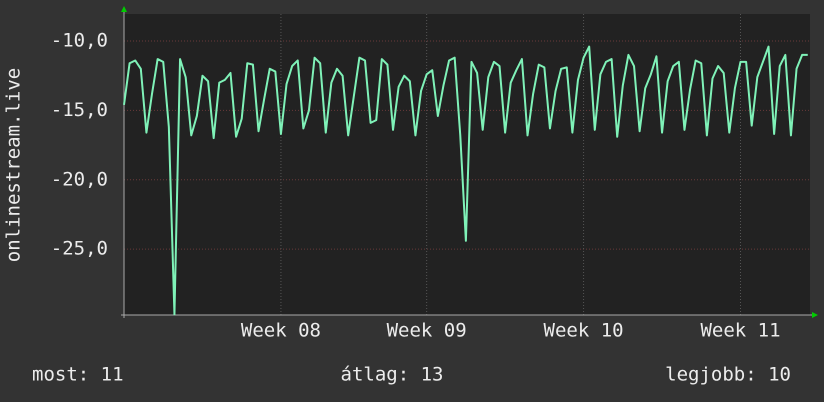 The height and width of the screenshot is (402, 824). I want to click on y-tick-label: -10,0, so click(79, 41).